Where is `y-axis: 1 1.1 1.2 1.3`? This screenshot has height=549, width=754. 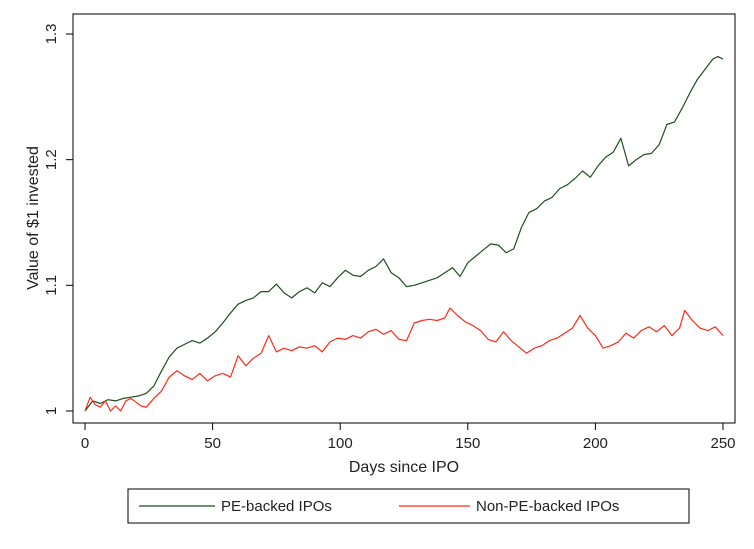
y-axis: 1 1.1 1.2 1.3 is located at coordinates (58, 219).